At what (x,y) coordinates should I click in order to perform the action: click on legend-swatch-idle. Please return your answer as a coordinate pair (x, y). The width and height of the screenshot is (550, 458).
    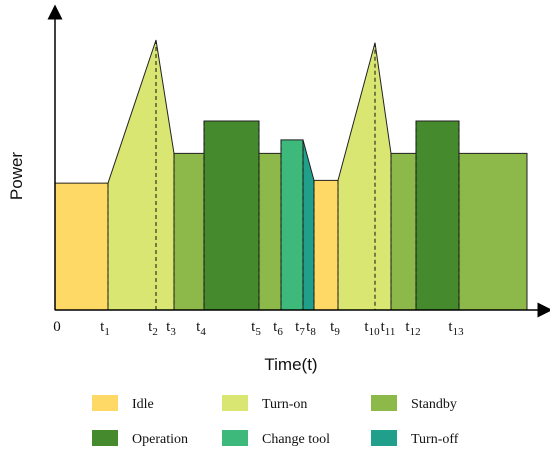
    Looking at the image, I should click on (105, 403).